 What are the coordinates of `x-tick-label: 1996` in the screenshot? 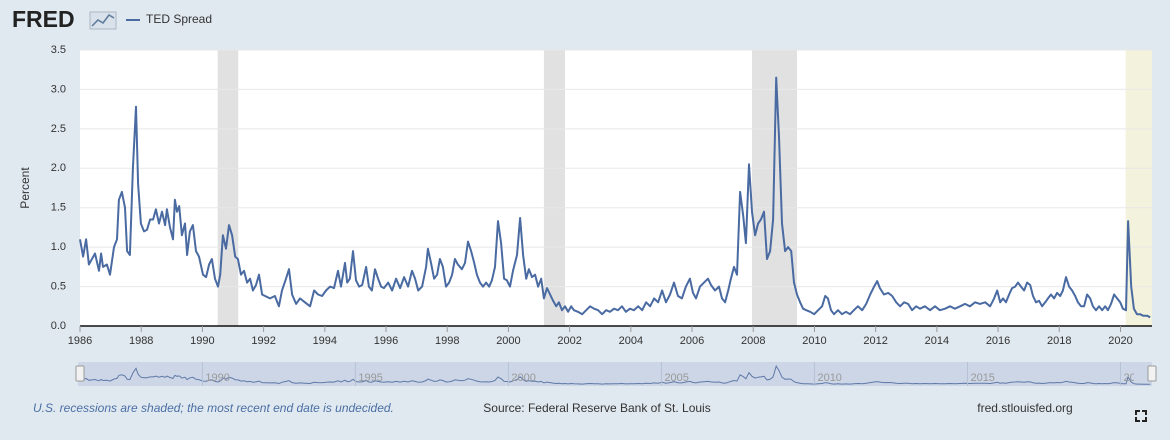 It's located at (386, 341).